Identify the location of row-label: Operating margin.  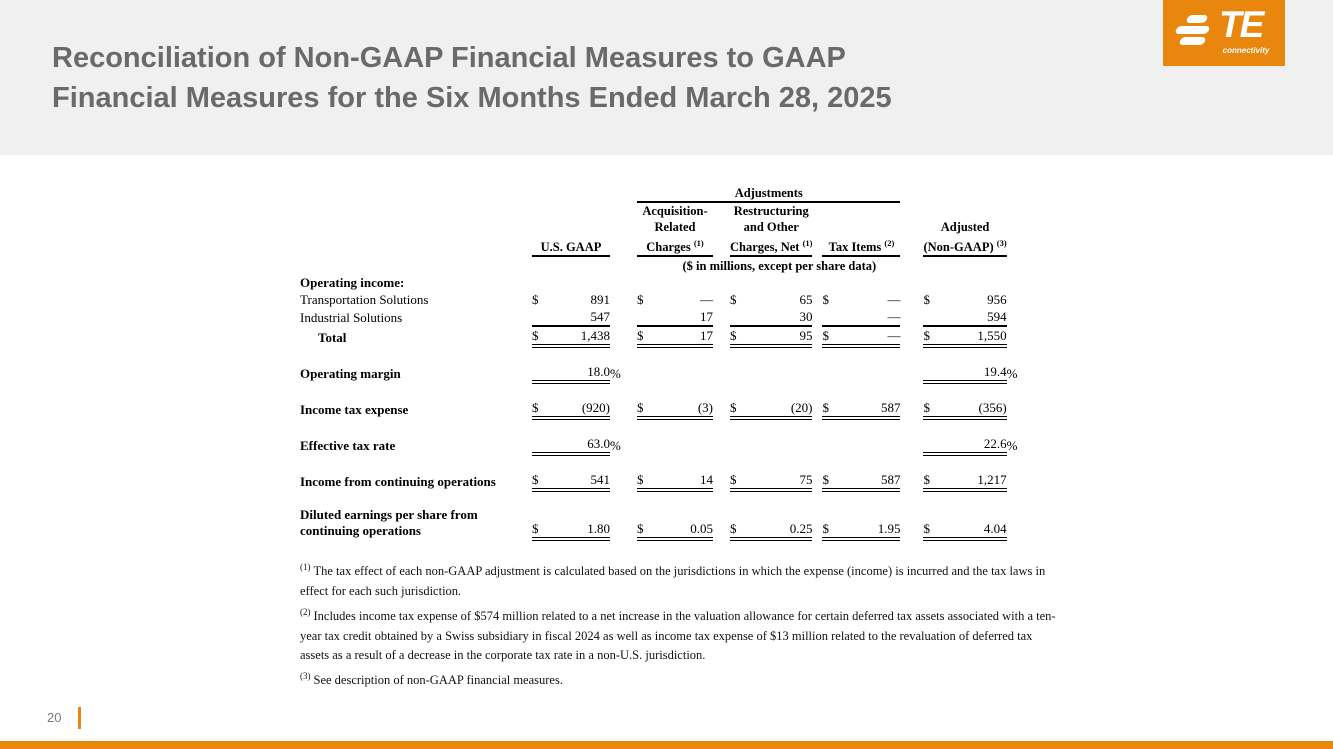
(350, 374).